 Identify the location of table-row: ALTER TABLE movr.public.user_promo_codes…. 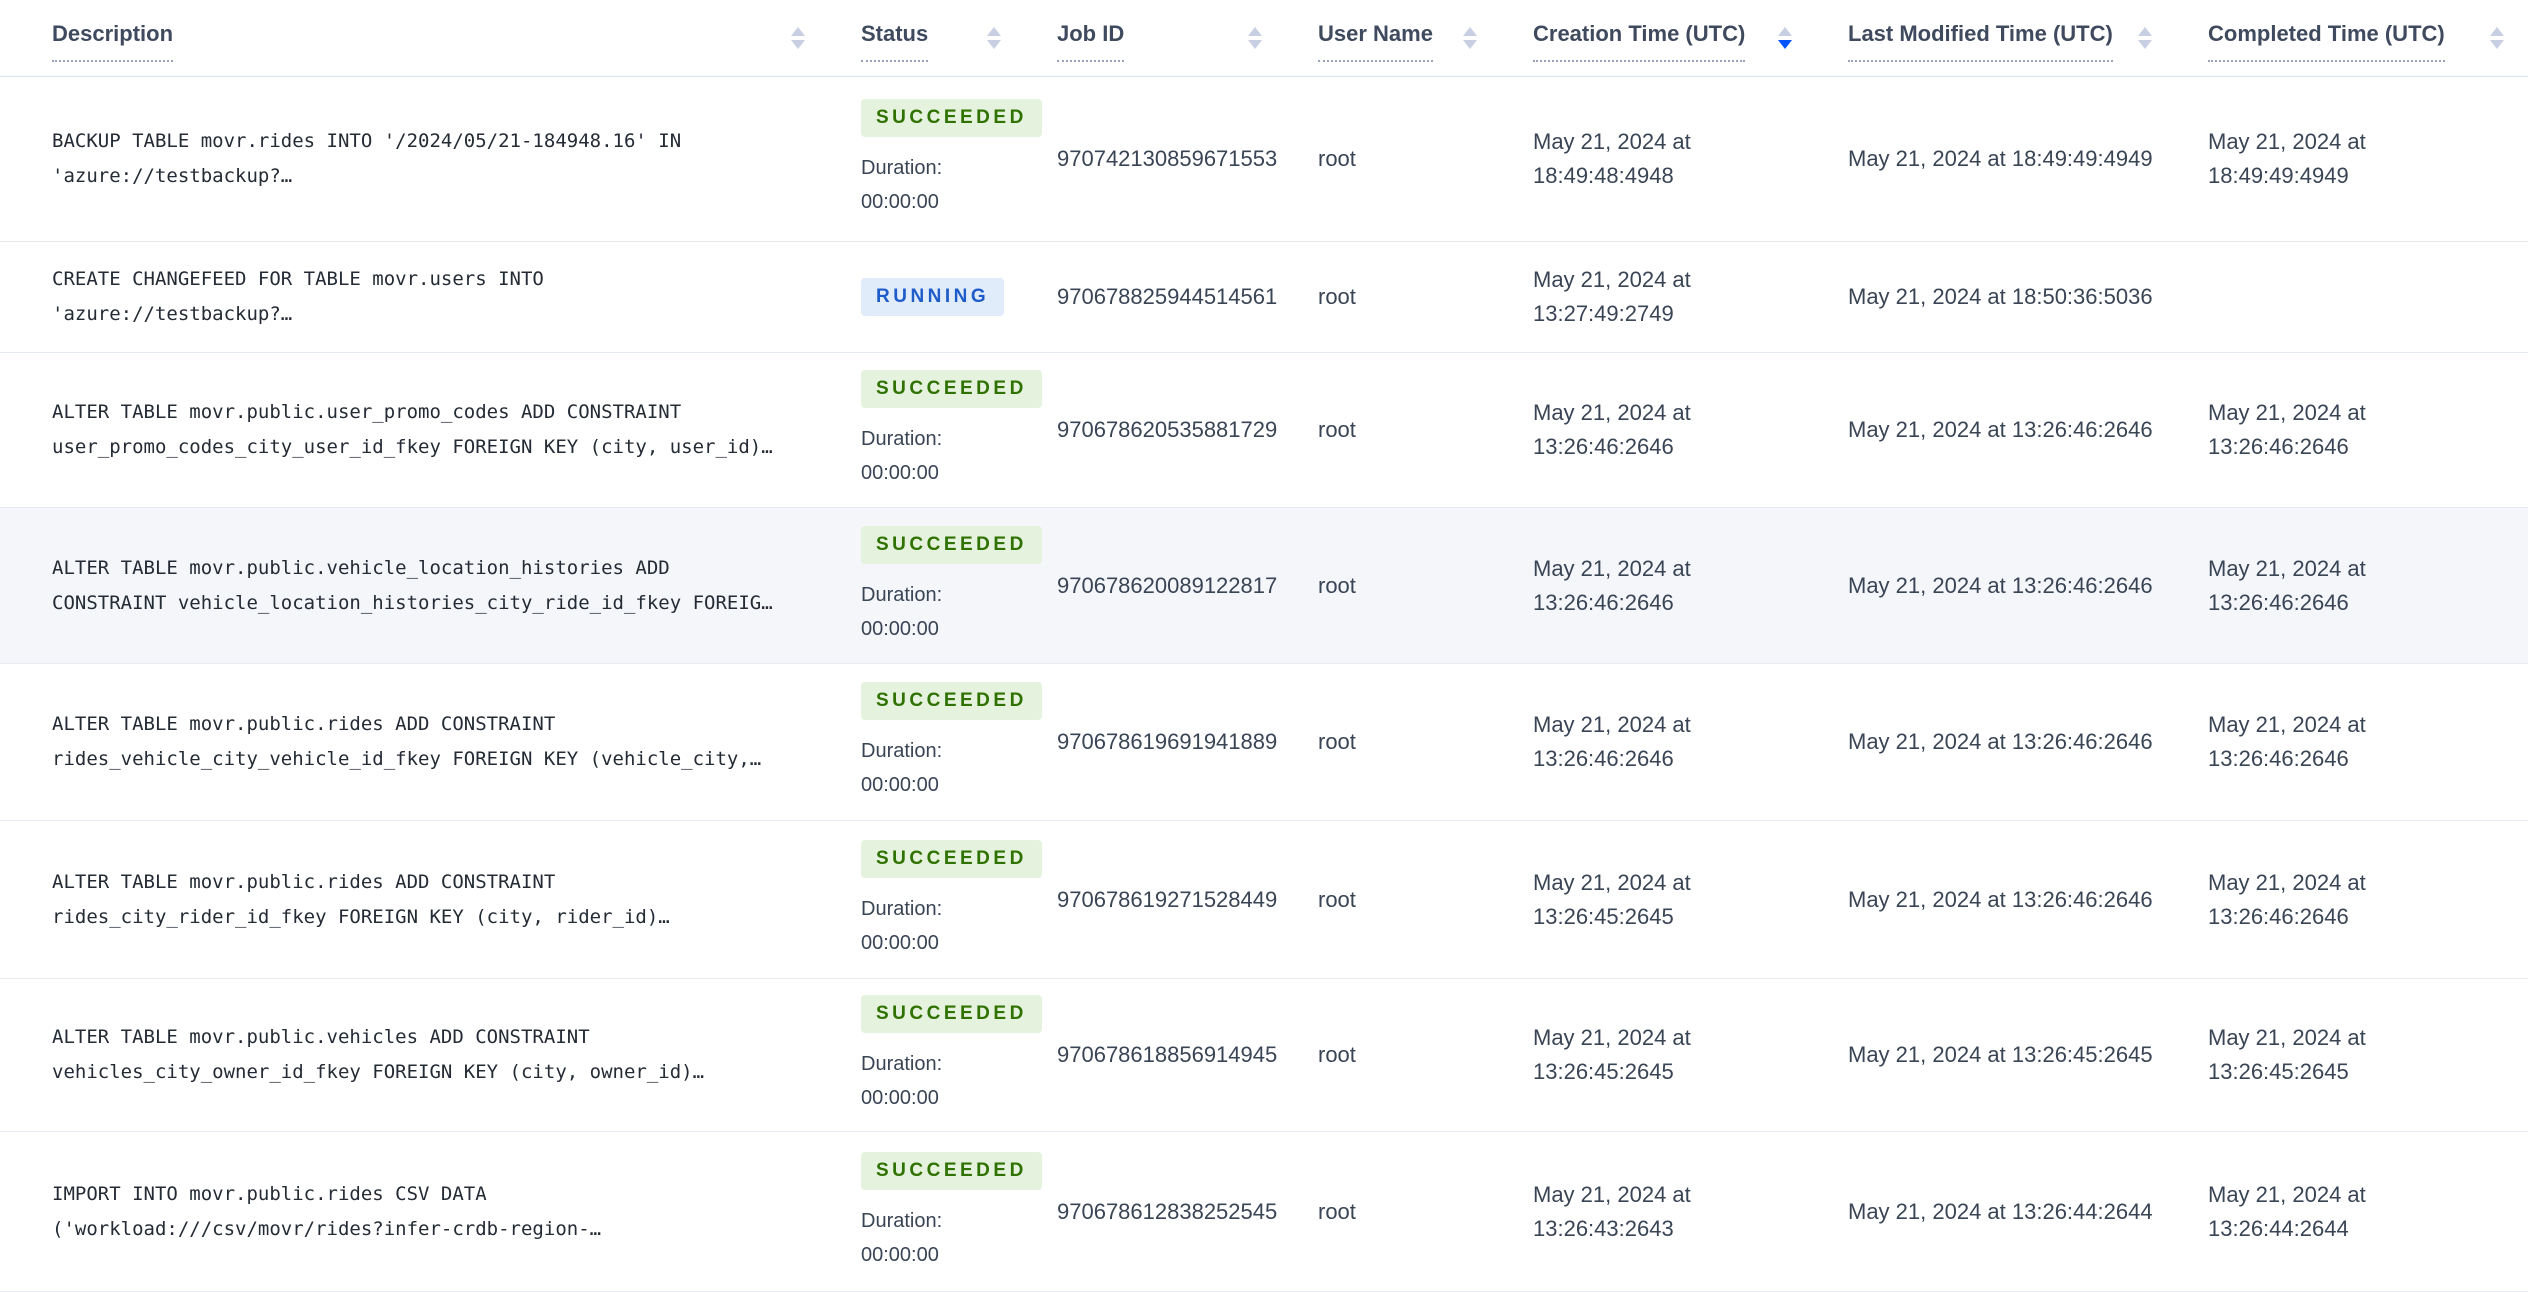
(1264, 430).